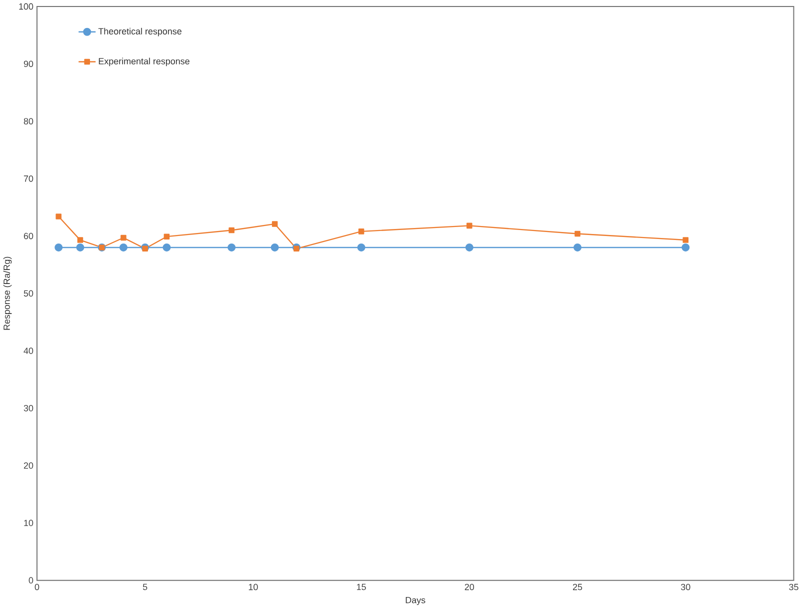  I want to click on x-tick-label: 0, so click(37, 587).